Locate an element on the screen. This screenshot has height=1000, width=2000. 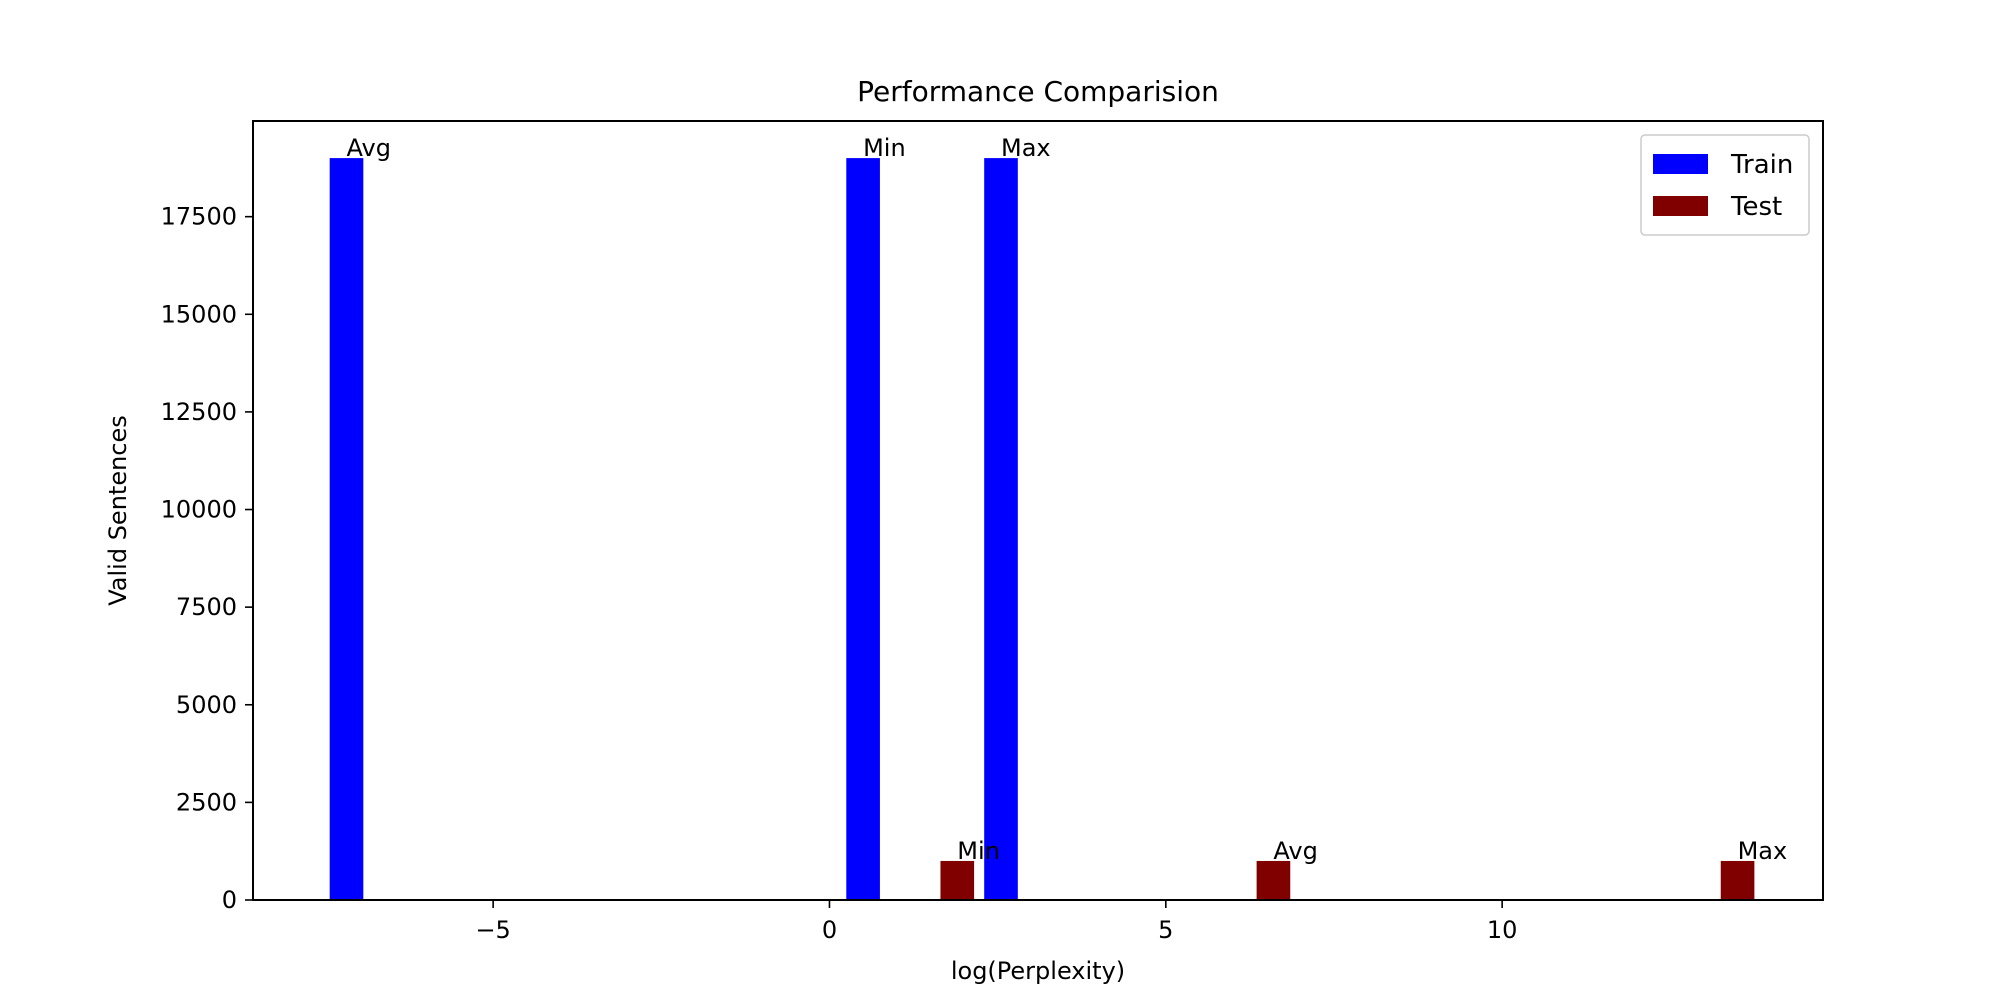
x-tick-label: 5 is located at coordinates (1165, 930).